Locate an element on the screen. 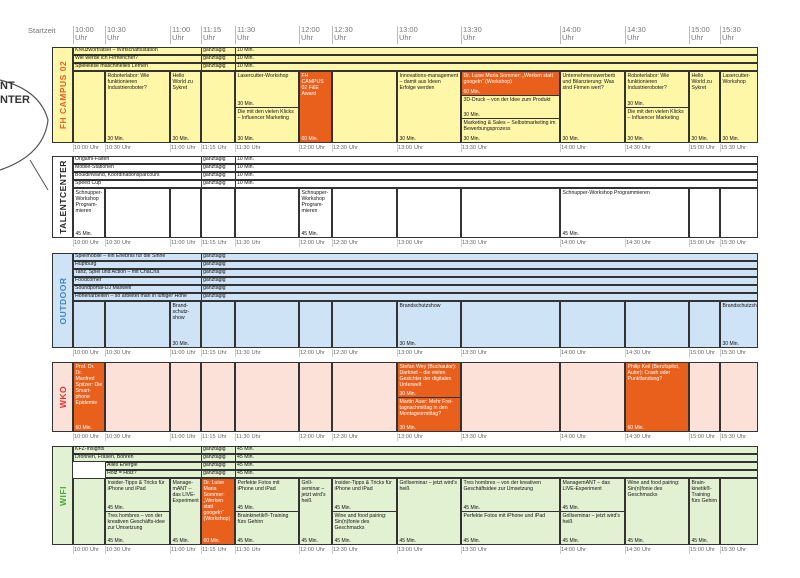 This screenshot has height=578, width=800. time: 11:00 is located at coordinates (178, 243).